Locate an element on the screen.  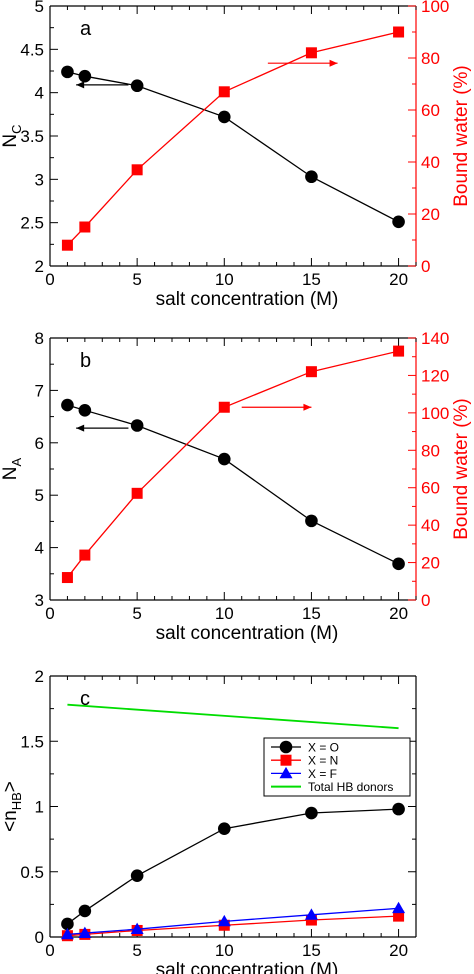
y-tick-label: 0.5 is located at coordinates (32, 872).